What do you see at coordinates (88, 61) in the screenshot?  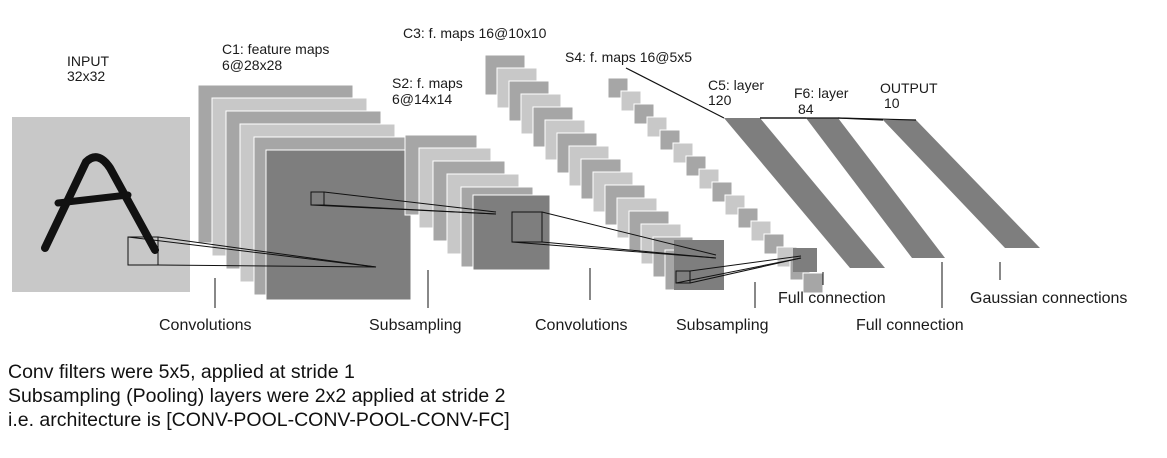 I see `input-name: INPUT` at bounding box center [88, 61].